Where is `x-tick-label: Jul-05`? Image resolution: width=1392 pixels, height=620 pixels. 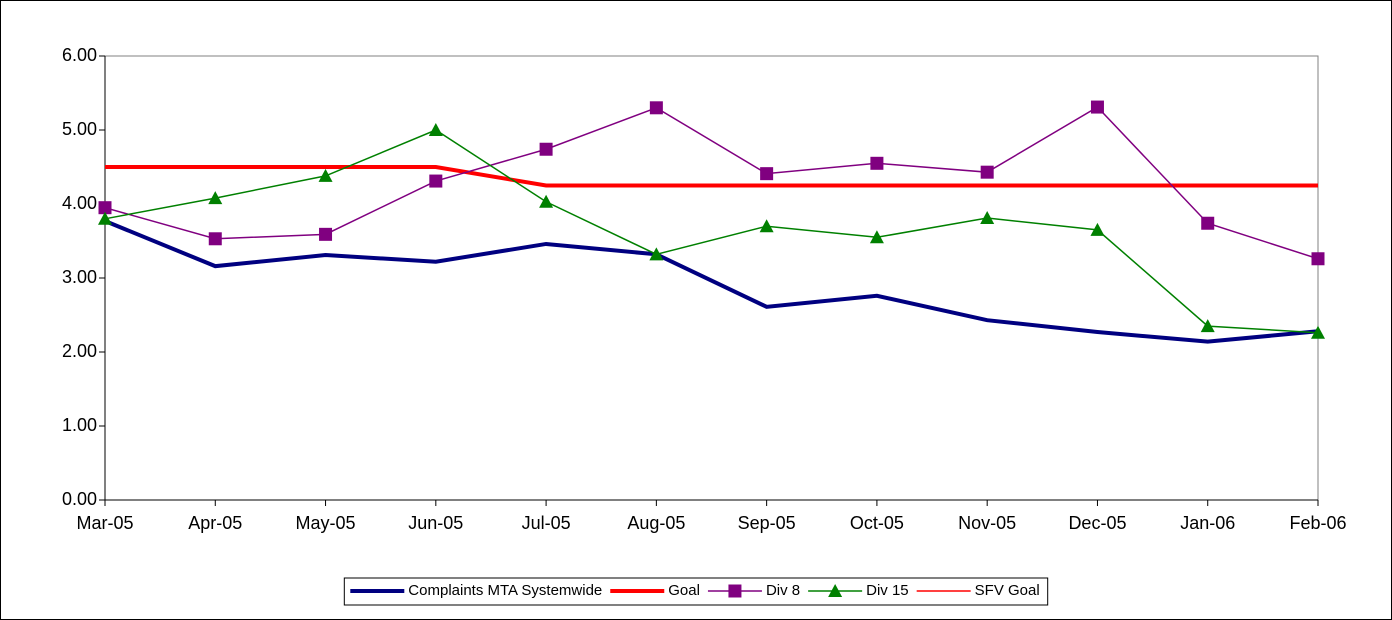 x-tick-label: Jul-05 is located at coordinates (546, 523).